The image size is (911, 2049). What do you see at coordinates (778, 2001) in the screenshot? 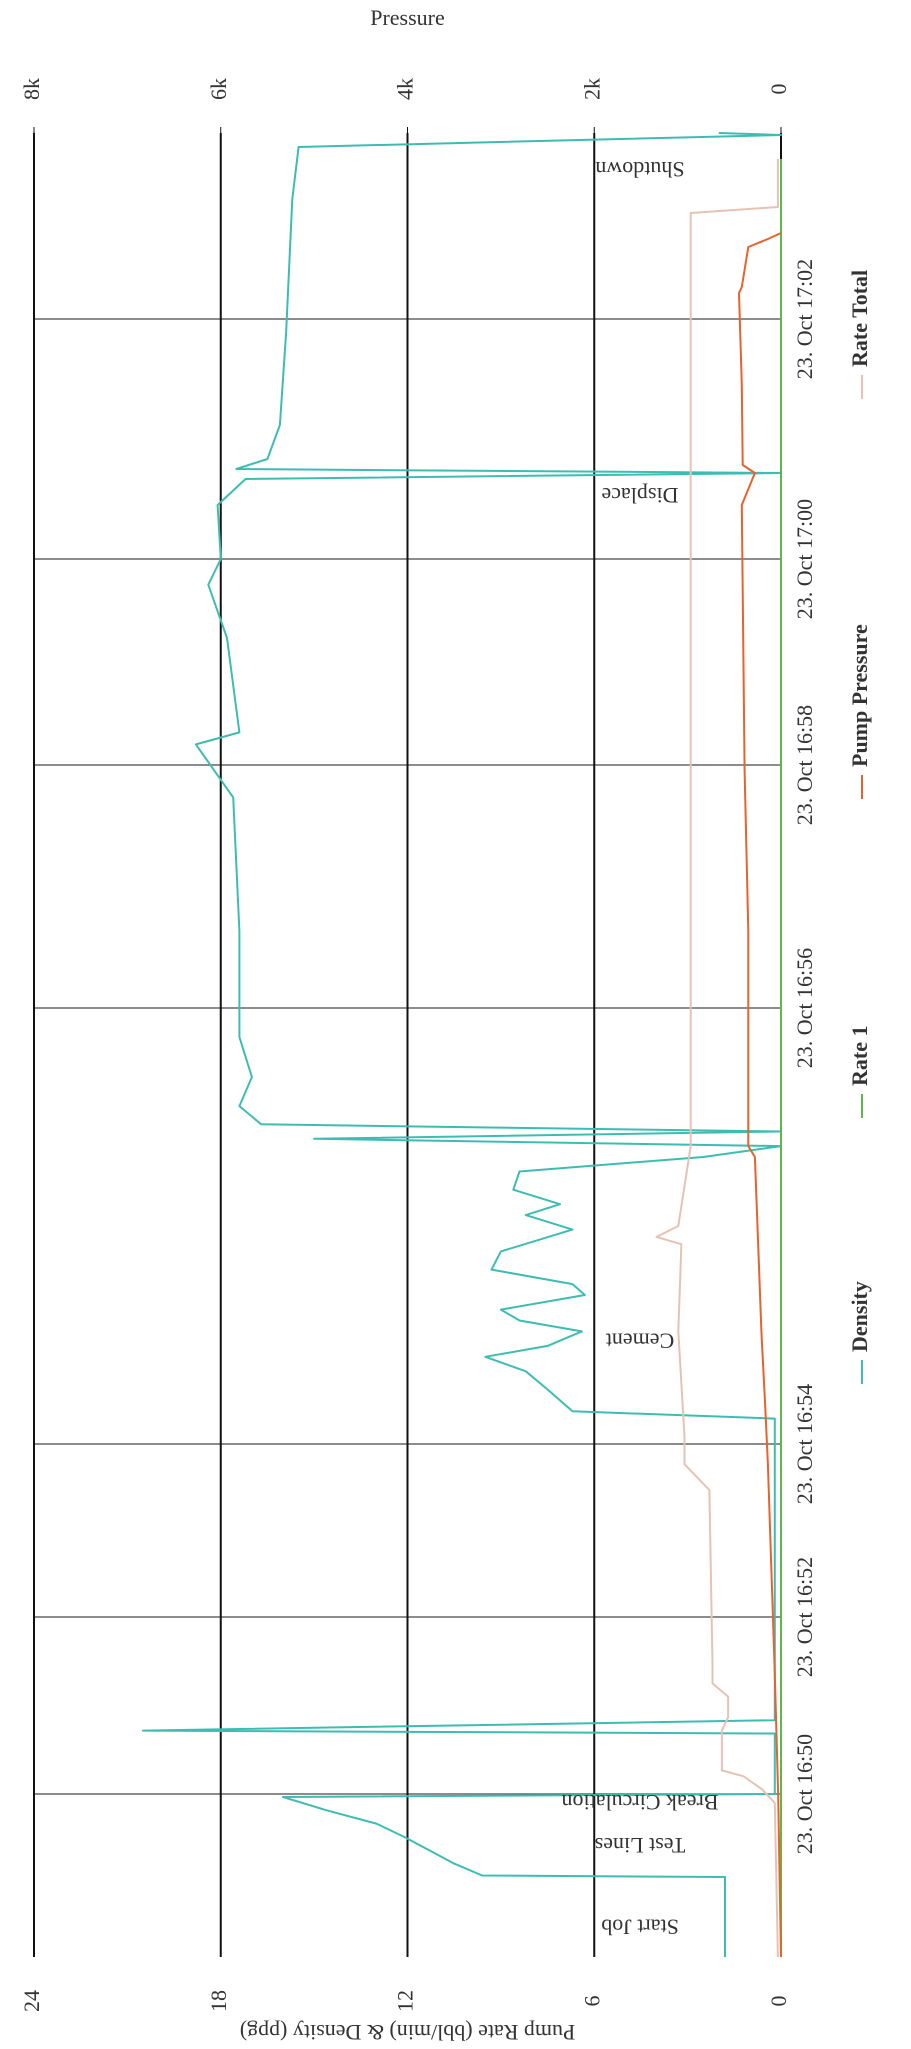
I see `y-tick-label: 0` at bounding box center [778, 2001].